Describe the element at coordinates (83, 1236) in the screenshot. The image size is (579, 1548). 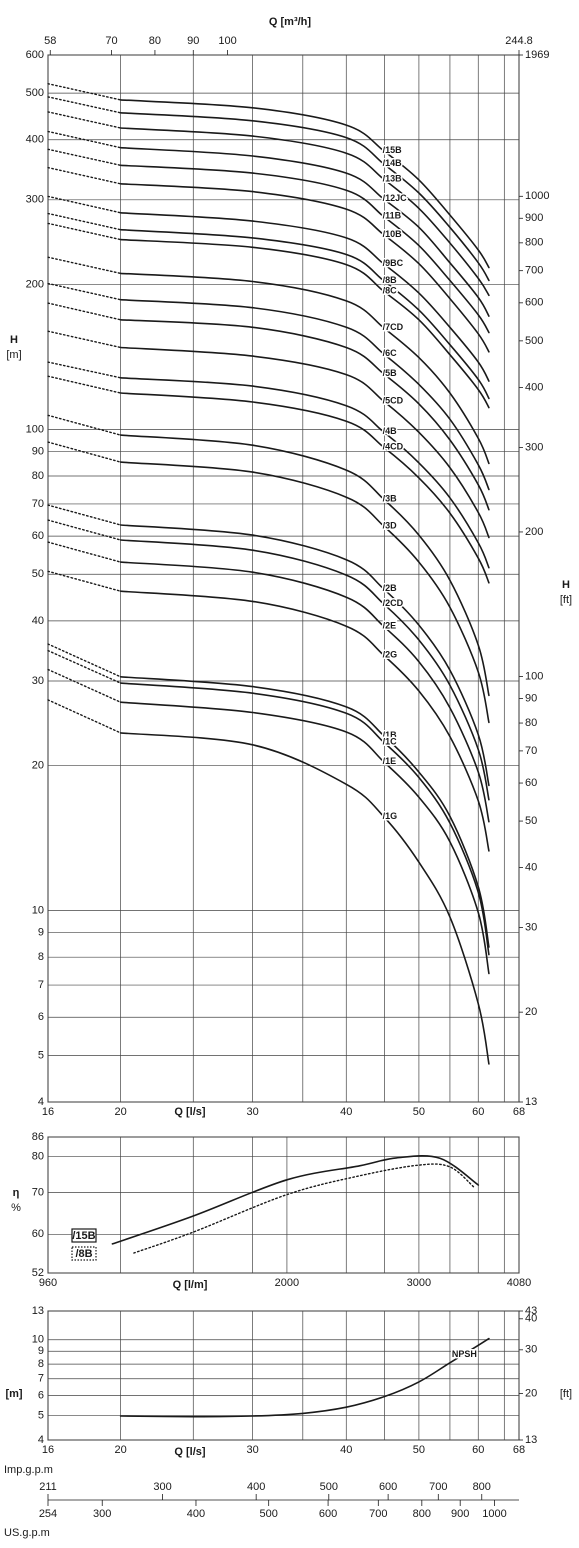
I see `legend-label: /15B` at that location.